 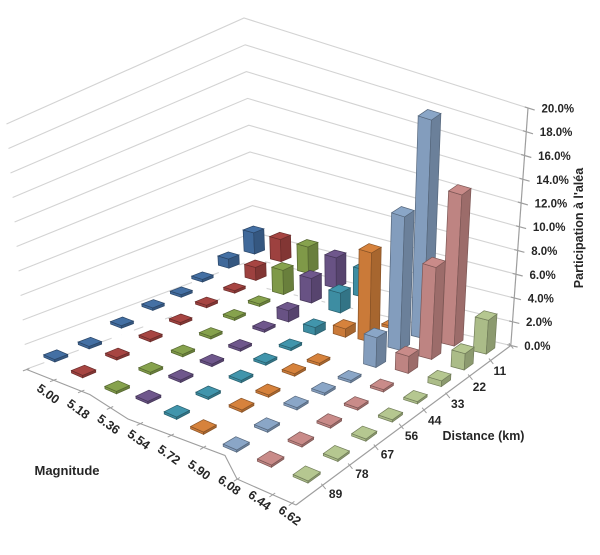 What do you see at coordinates (362, 474) in the screenshot?
I see `svg-text: 78` at bounding box center [362, 474].